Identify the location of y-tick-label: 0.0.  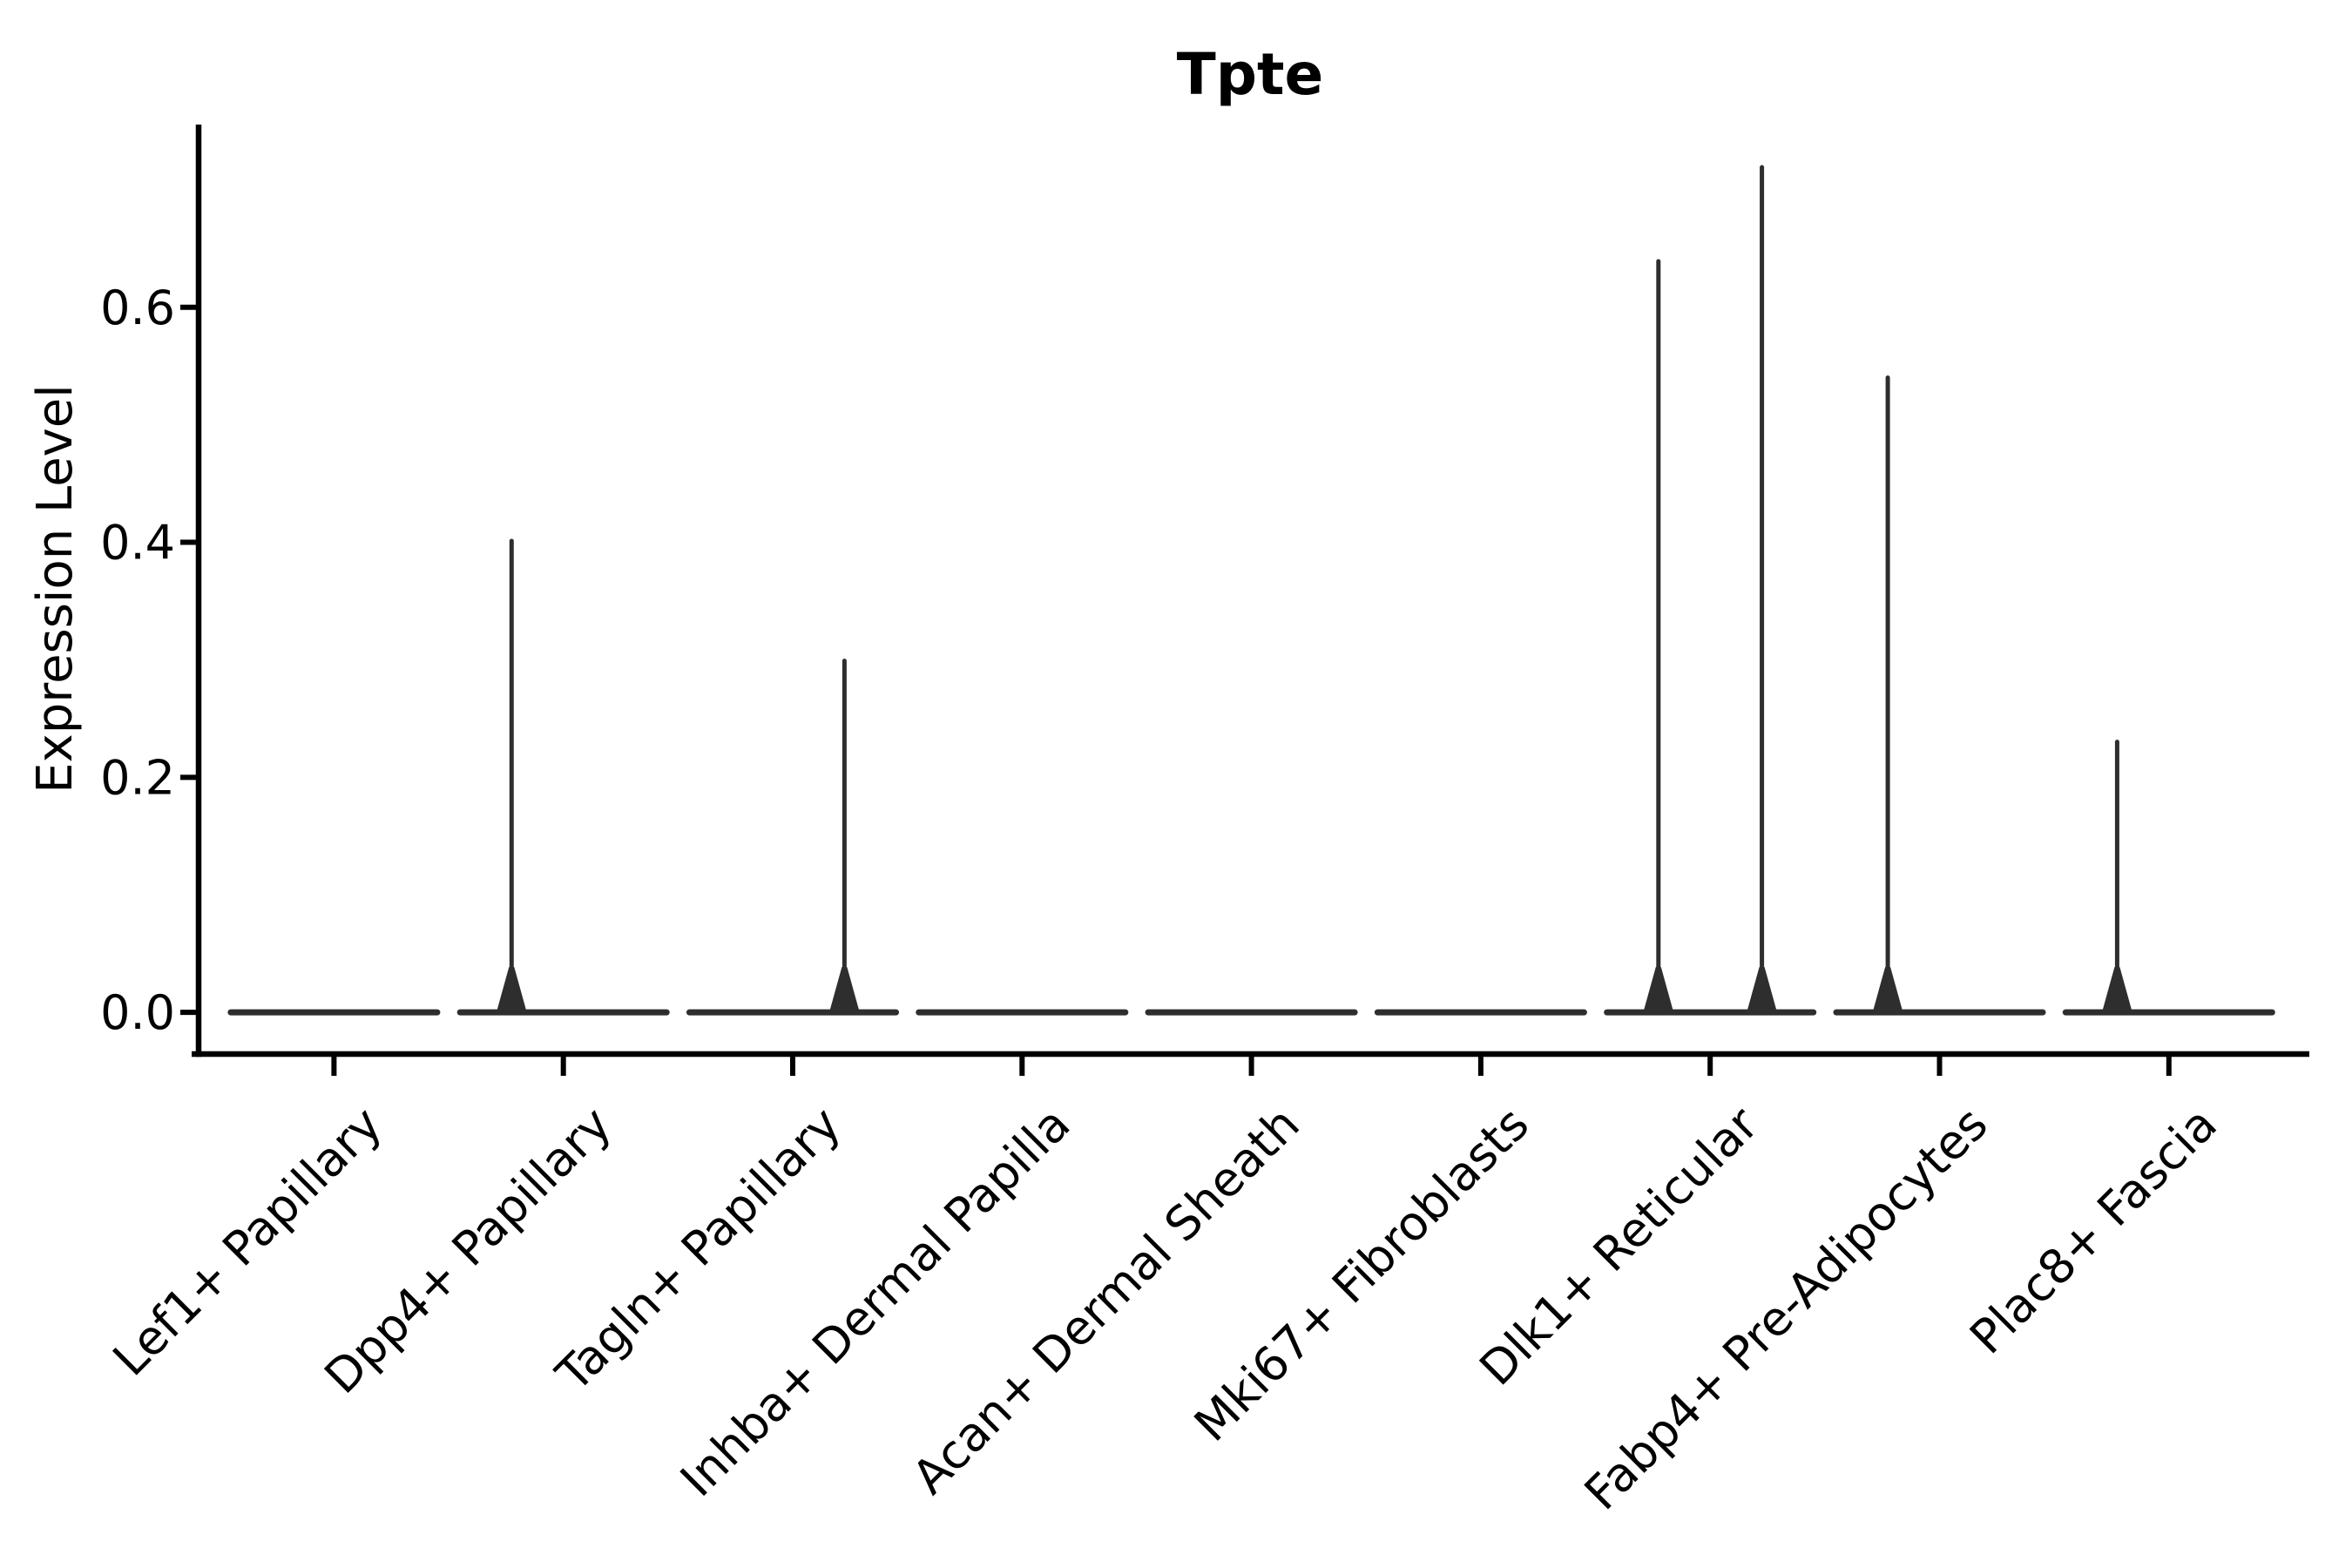
(137, 1013).